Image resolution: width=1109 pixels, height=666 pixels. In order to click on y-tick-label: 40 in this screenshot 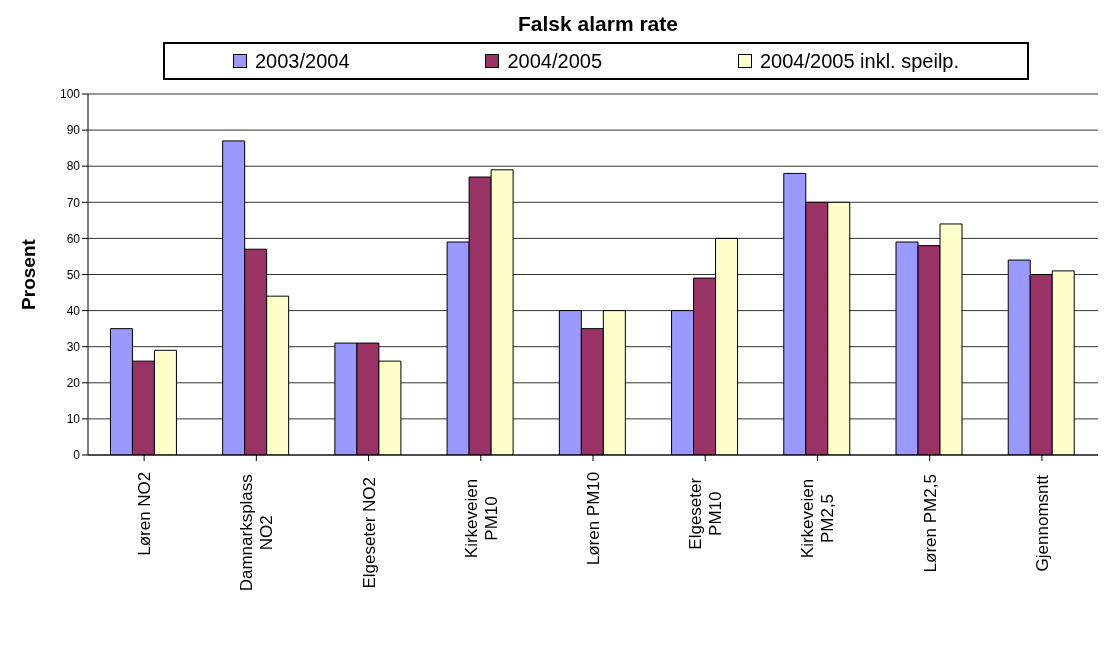, I will do `click(73, 310)`.